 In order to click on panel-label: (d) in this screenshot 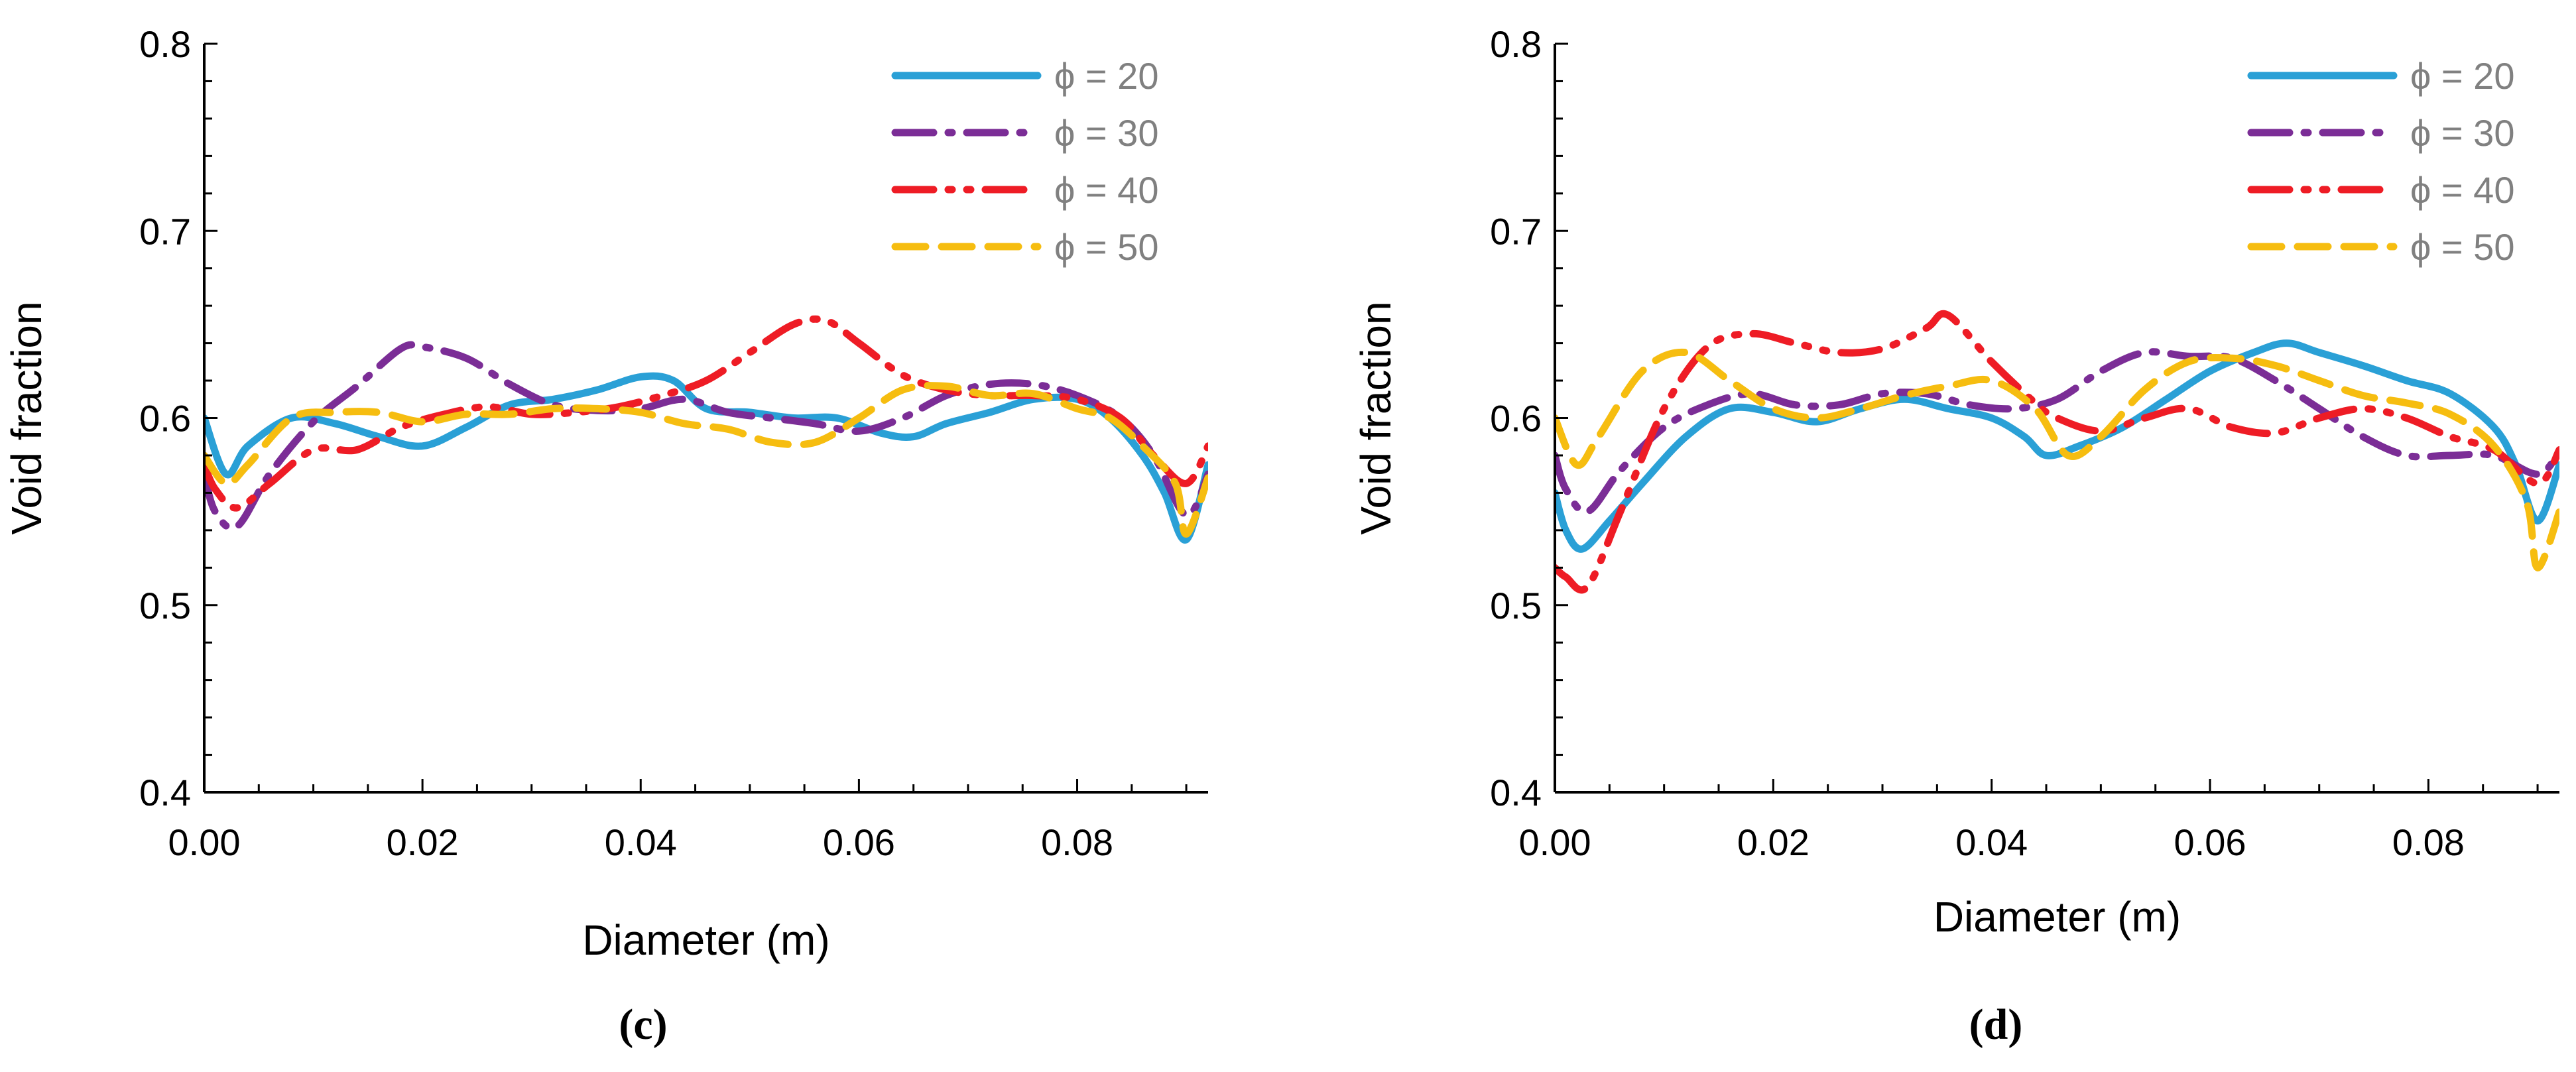, I will do `click(1996, 1024)`.